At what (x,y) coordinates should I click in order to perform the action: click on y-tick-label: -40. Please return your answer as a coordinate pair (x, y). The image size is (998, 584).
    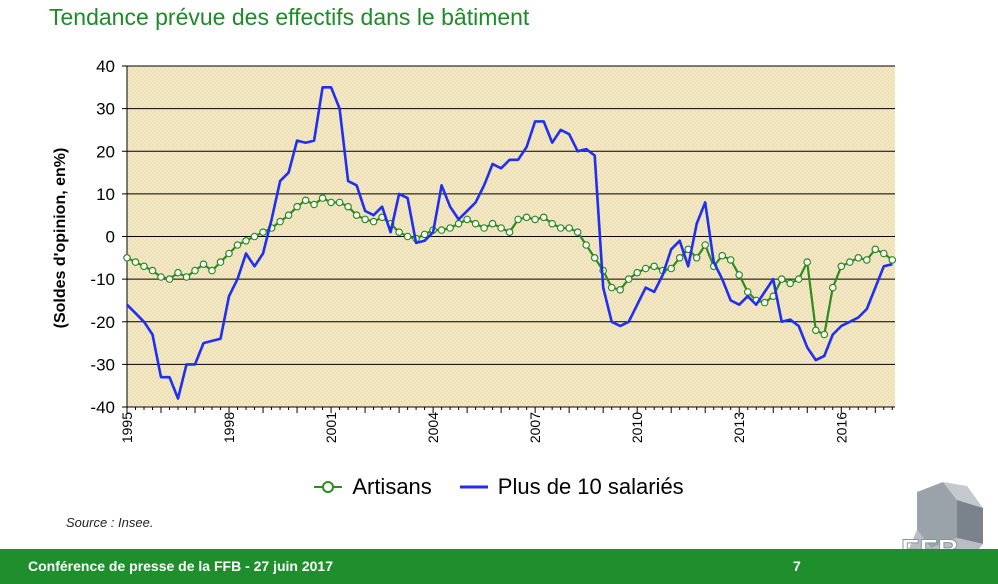
    Looking at the image, I should click on (102, 407).